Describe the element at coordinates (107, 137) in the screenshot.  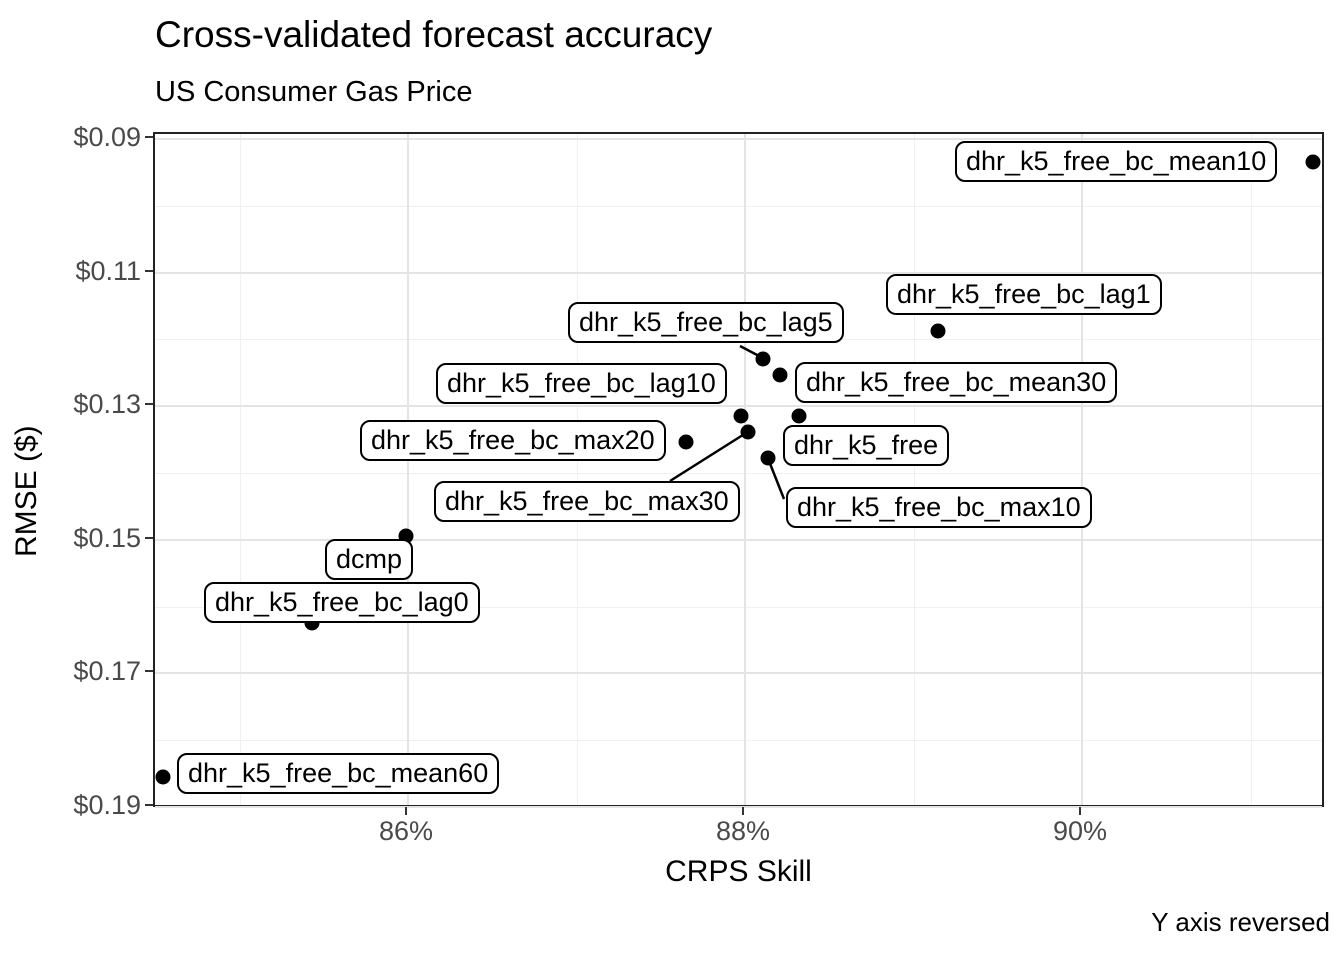
I see `y-tick-label: $0.09` at that location.